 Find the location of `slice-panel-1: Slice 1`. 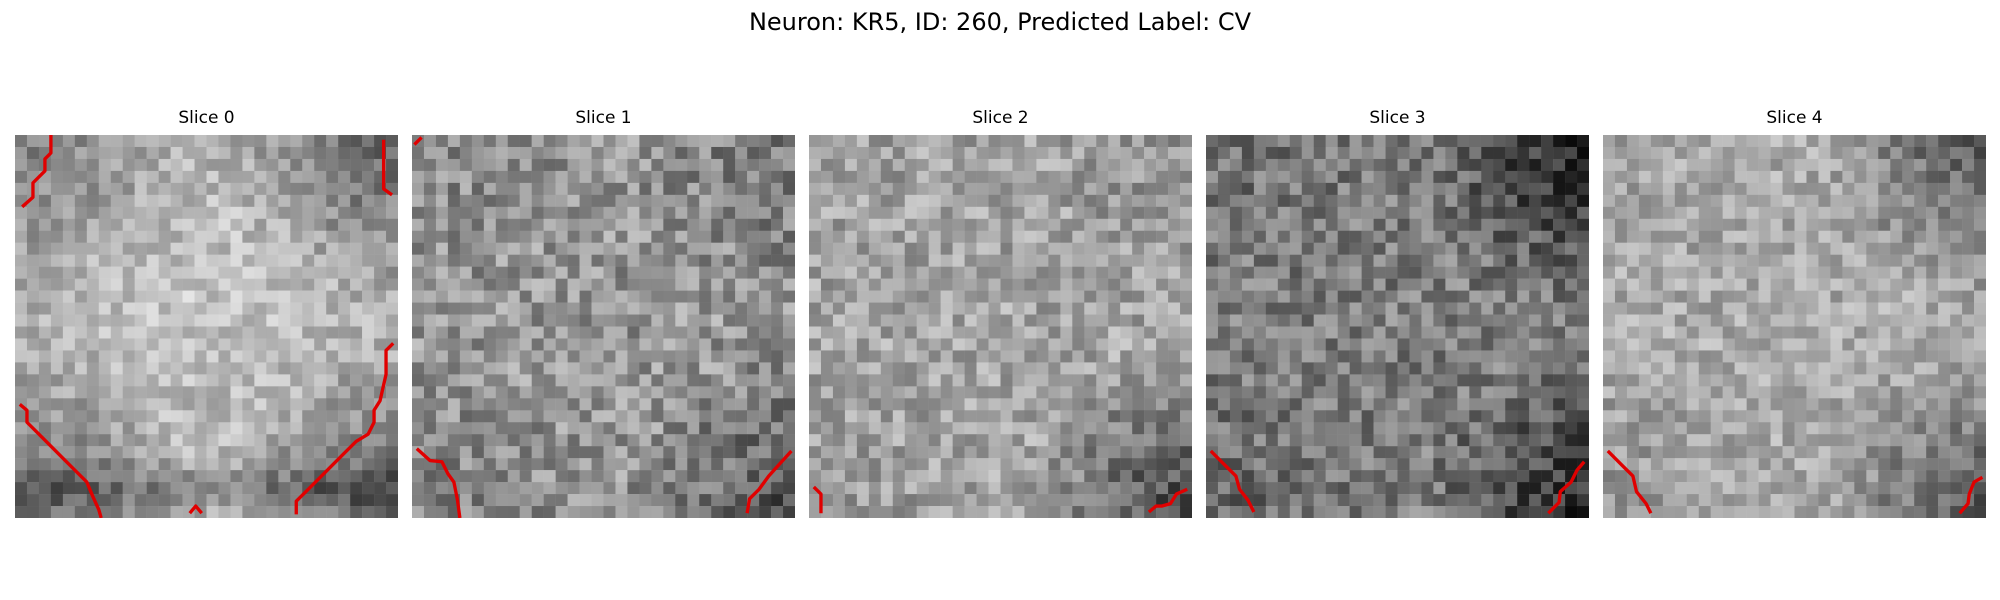

slice-panel-1: Slice 1 is located at coordinates (603, 313).